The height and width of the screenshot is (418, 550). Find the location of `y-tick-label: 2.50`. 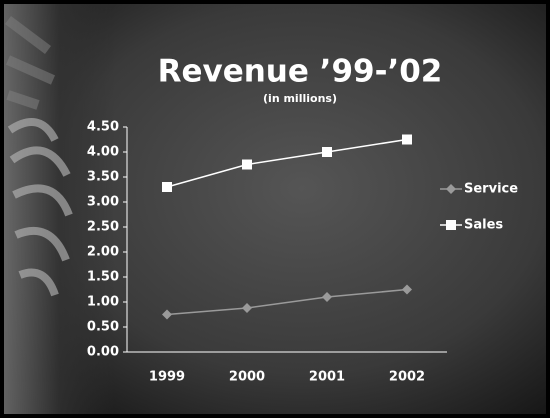

y-tick-label: 2.50 is located at coordinates (103, 227).